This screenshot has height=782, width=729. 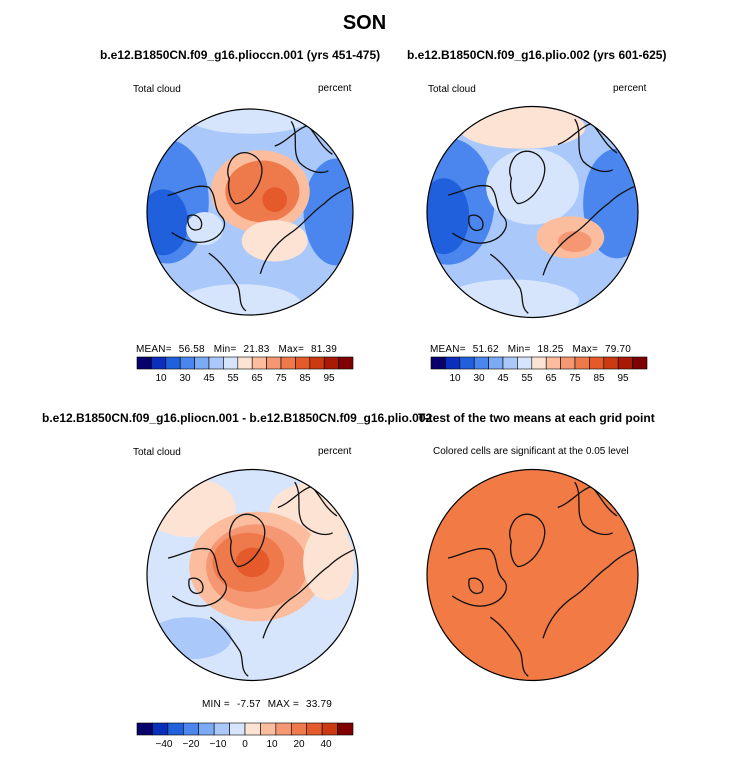 What do you see at coordinates (527, 177) in the screenshot?
I see `panel-2-coastline-greenland` at bounding box center [527, 177].